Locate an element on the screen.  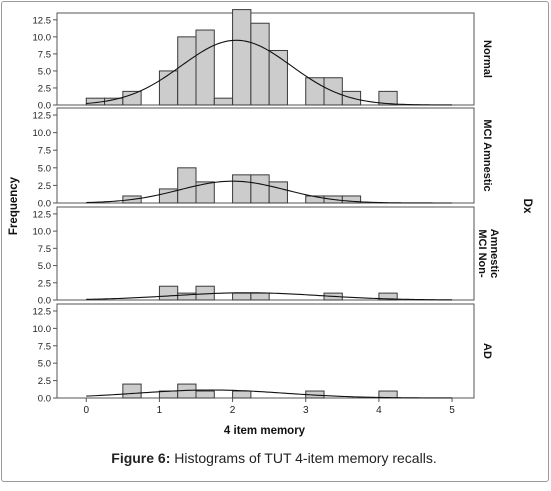
x-tick-label: 4 is located at coordinates (379, 410).